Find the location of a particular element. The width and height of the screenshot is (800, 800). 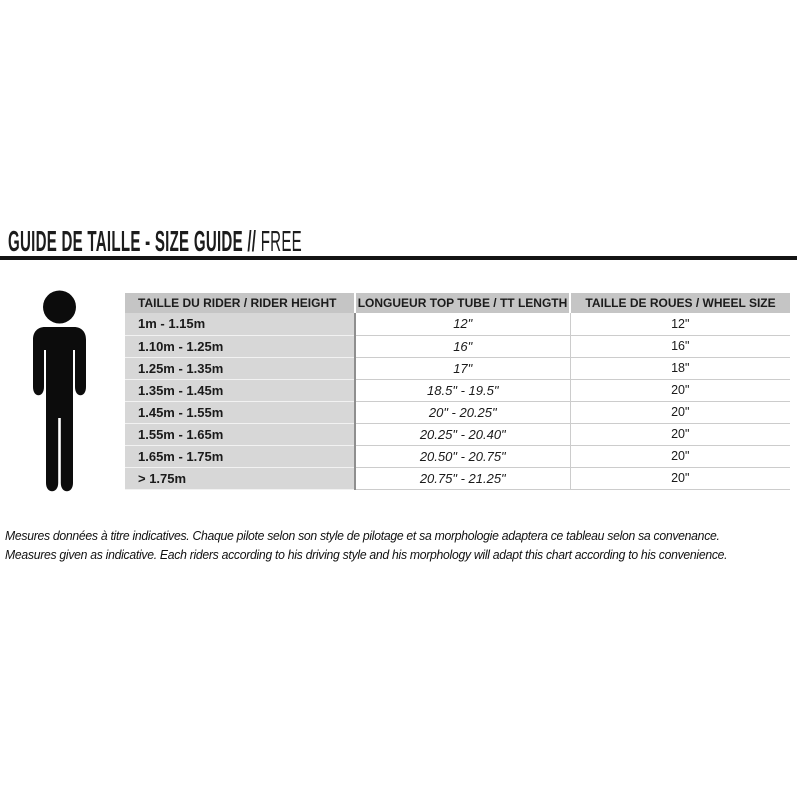

page-title: GUIDE DE TAILLE - SIZE GUIDE // FREE is located at coordinates (155, 242).